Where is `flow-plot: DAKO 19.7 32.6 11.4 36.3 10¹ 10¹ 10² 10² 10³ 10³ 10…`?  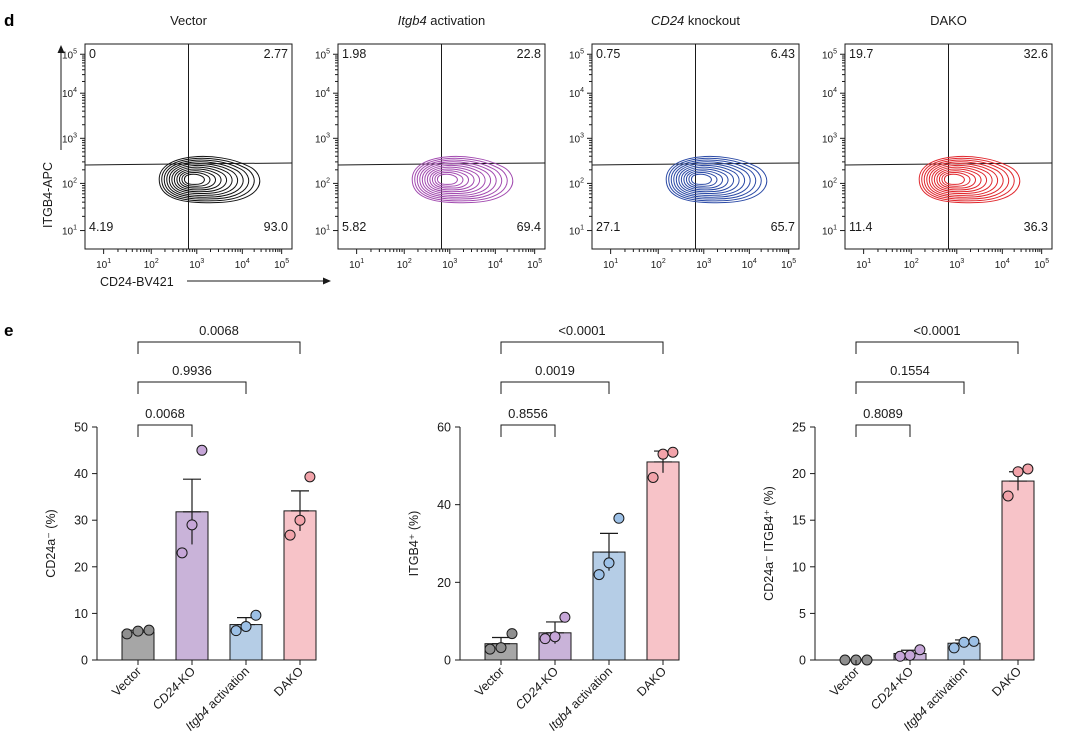
flow-plot: DAKO 19.7 32.6 11.4 36.3 10¹ 10¹ 10² 10² 10³ 10³ 10… is located at coordinates (937, 142).